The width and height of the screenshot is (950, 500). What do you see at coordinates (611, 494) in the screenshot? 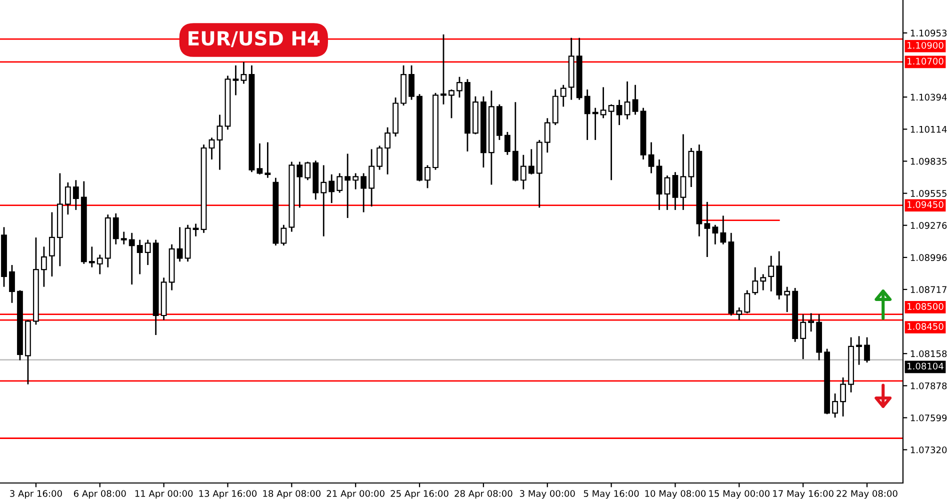
I see `x-tick-label: 5 May 16:00` at bounding box center [611, 494].